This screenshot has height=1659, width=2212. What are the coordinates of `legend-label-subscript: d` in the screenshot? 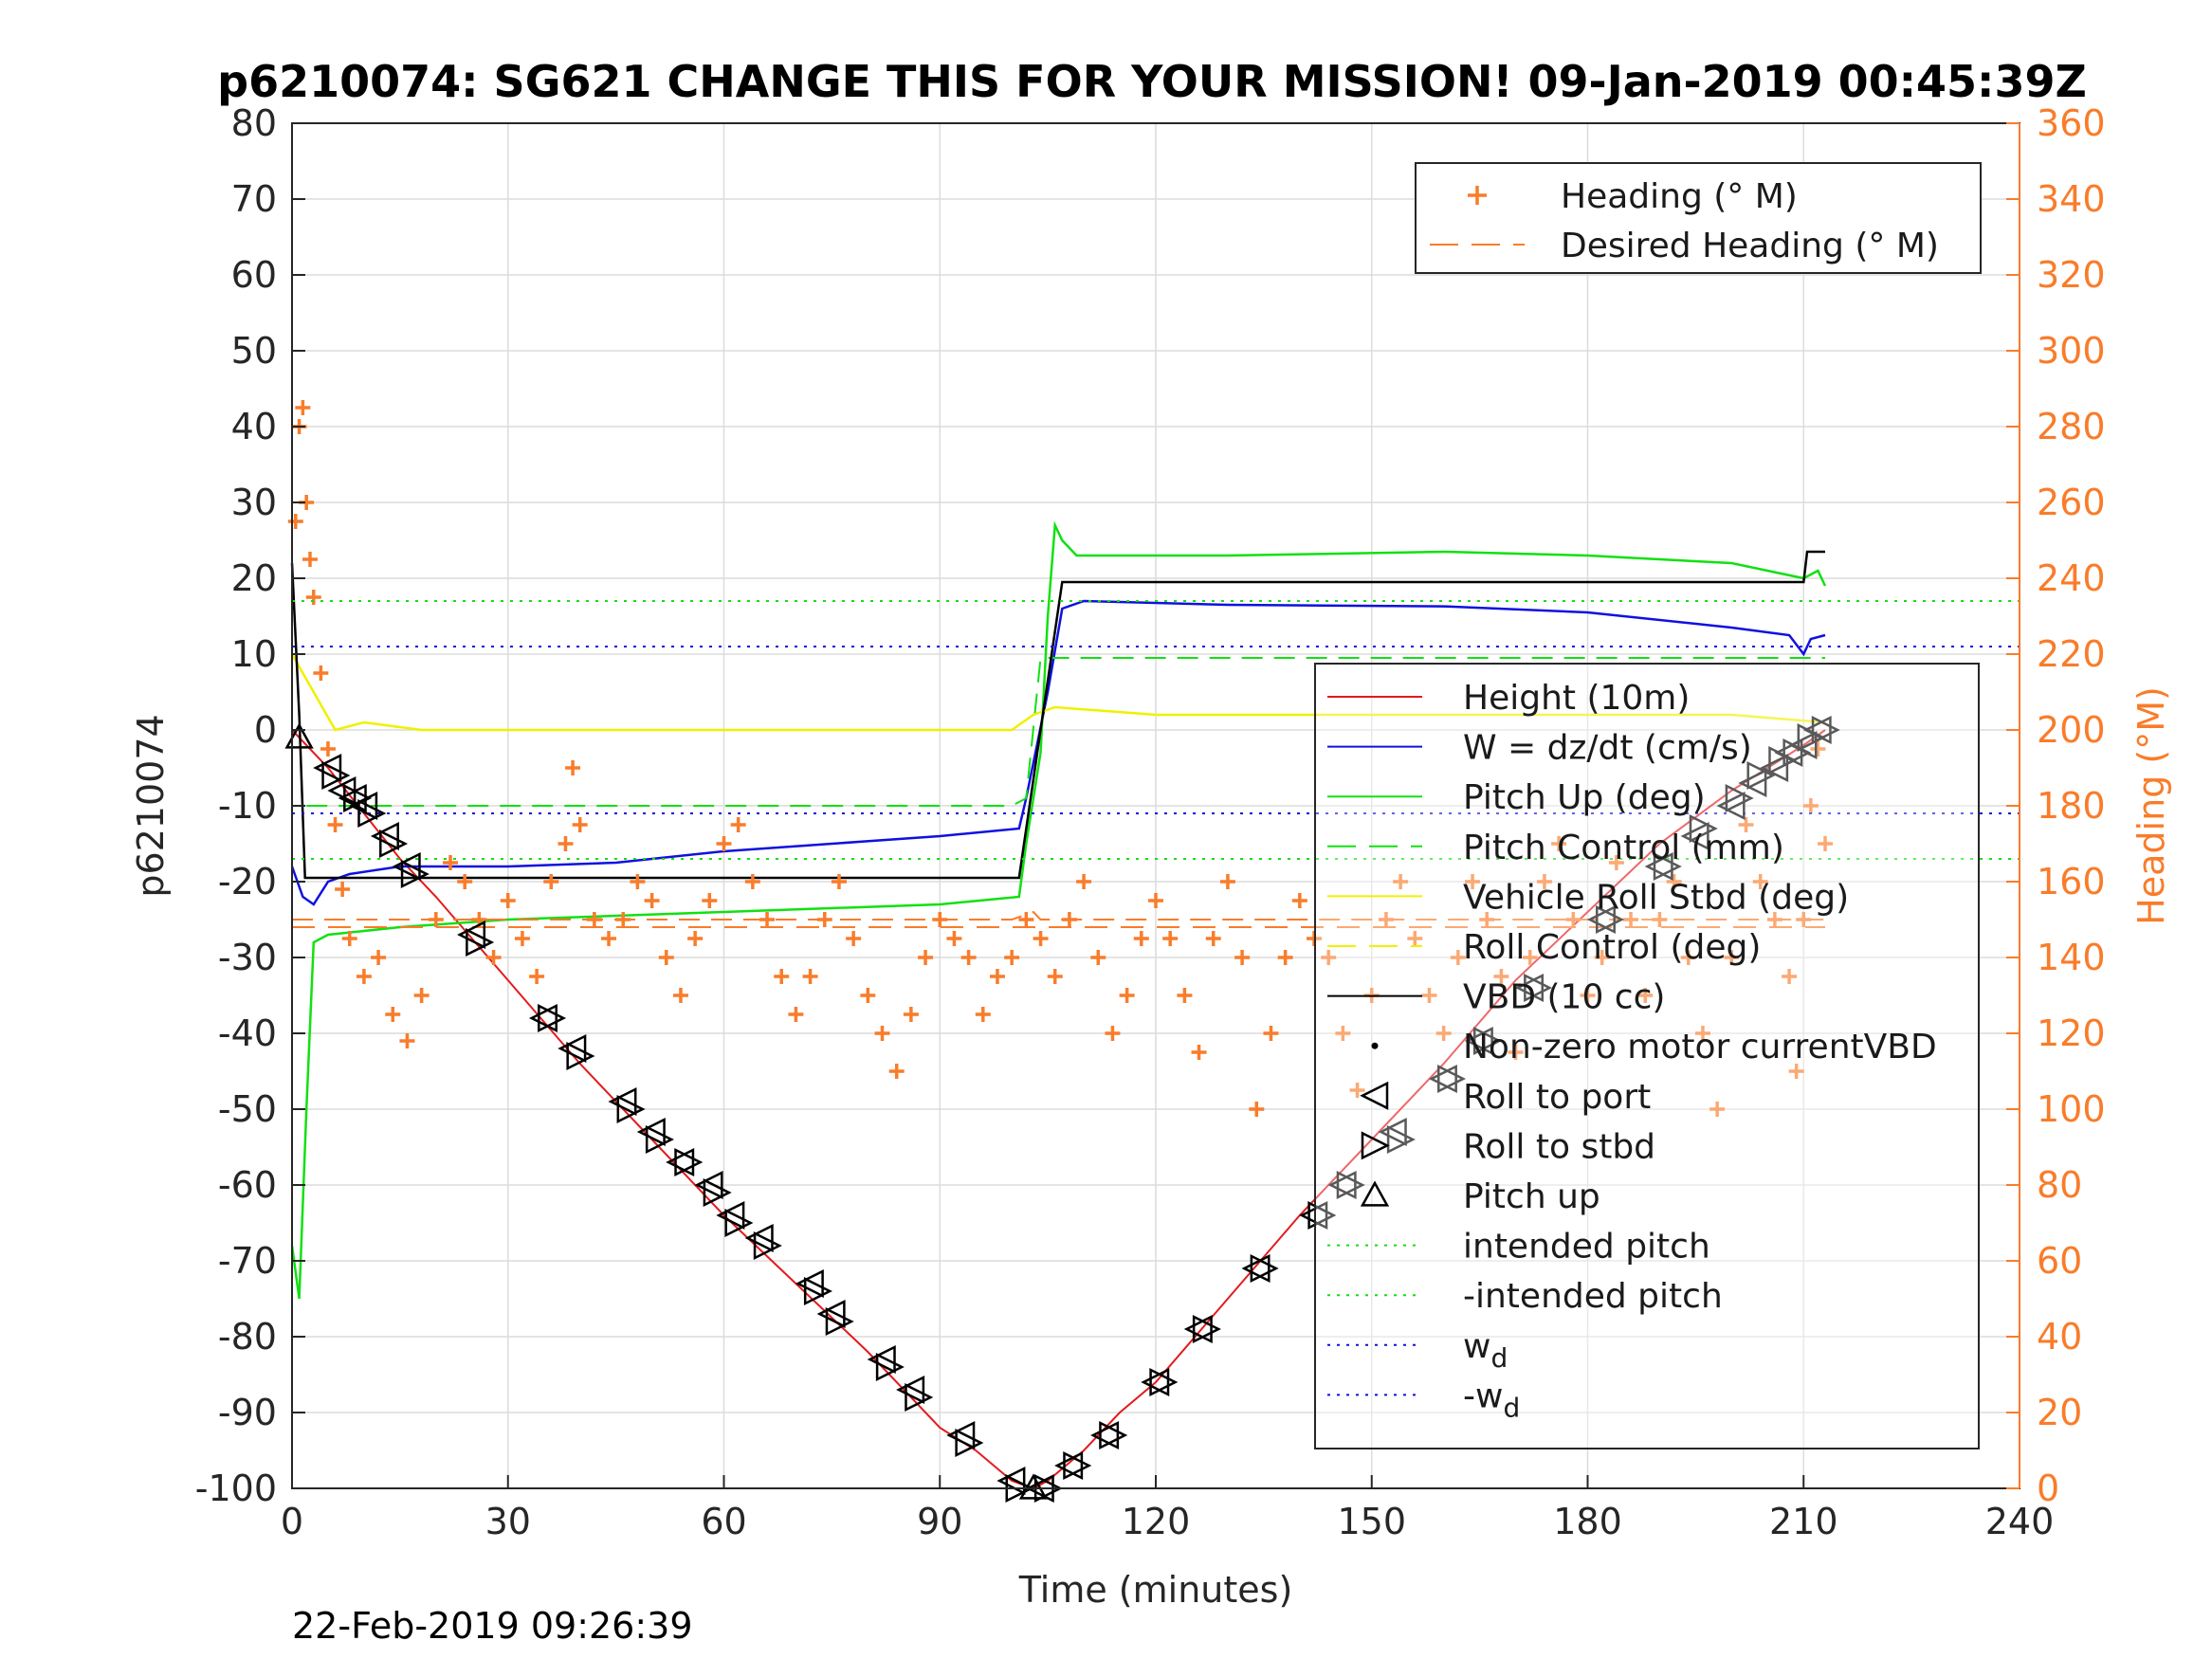 It's located at (1511, 1407).